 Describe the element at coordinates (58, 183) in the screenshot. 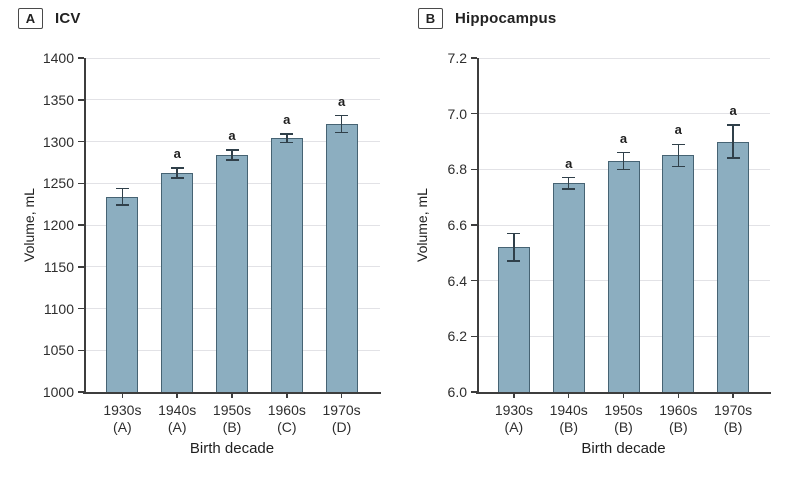

I see `y-tick-label: 1250` at that location.